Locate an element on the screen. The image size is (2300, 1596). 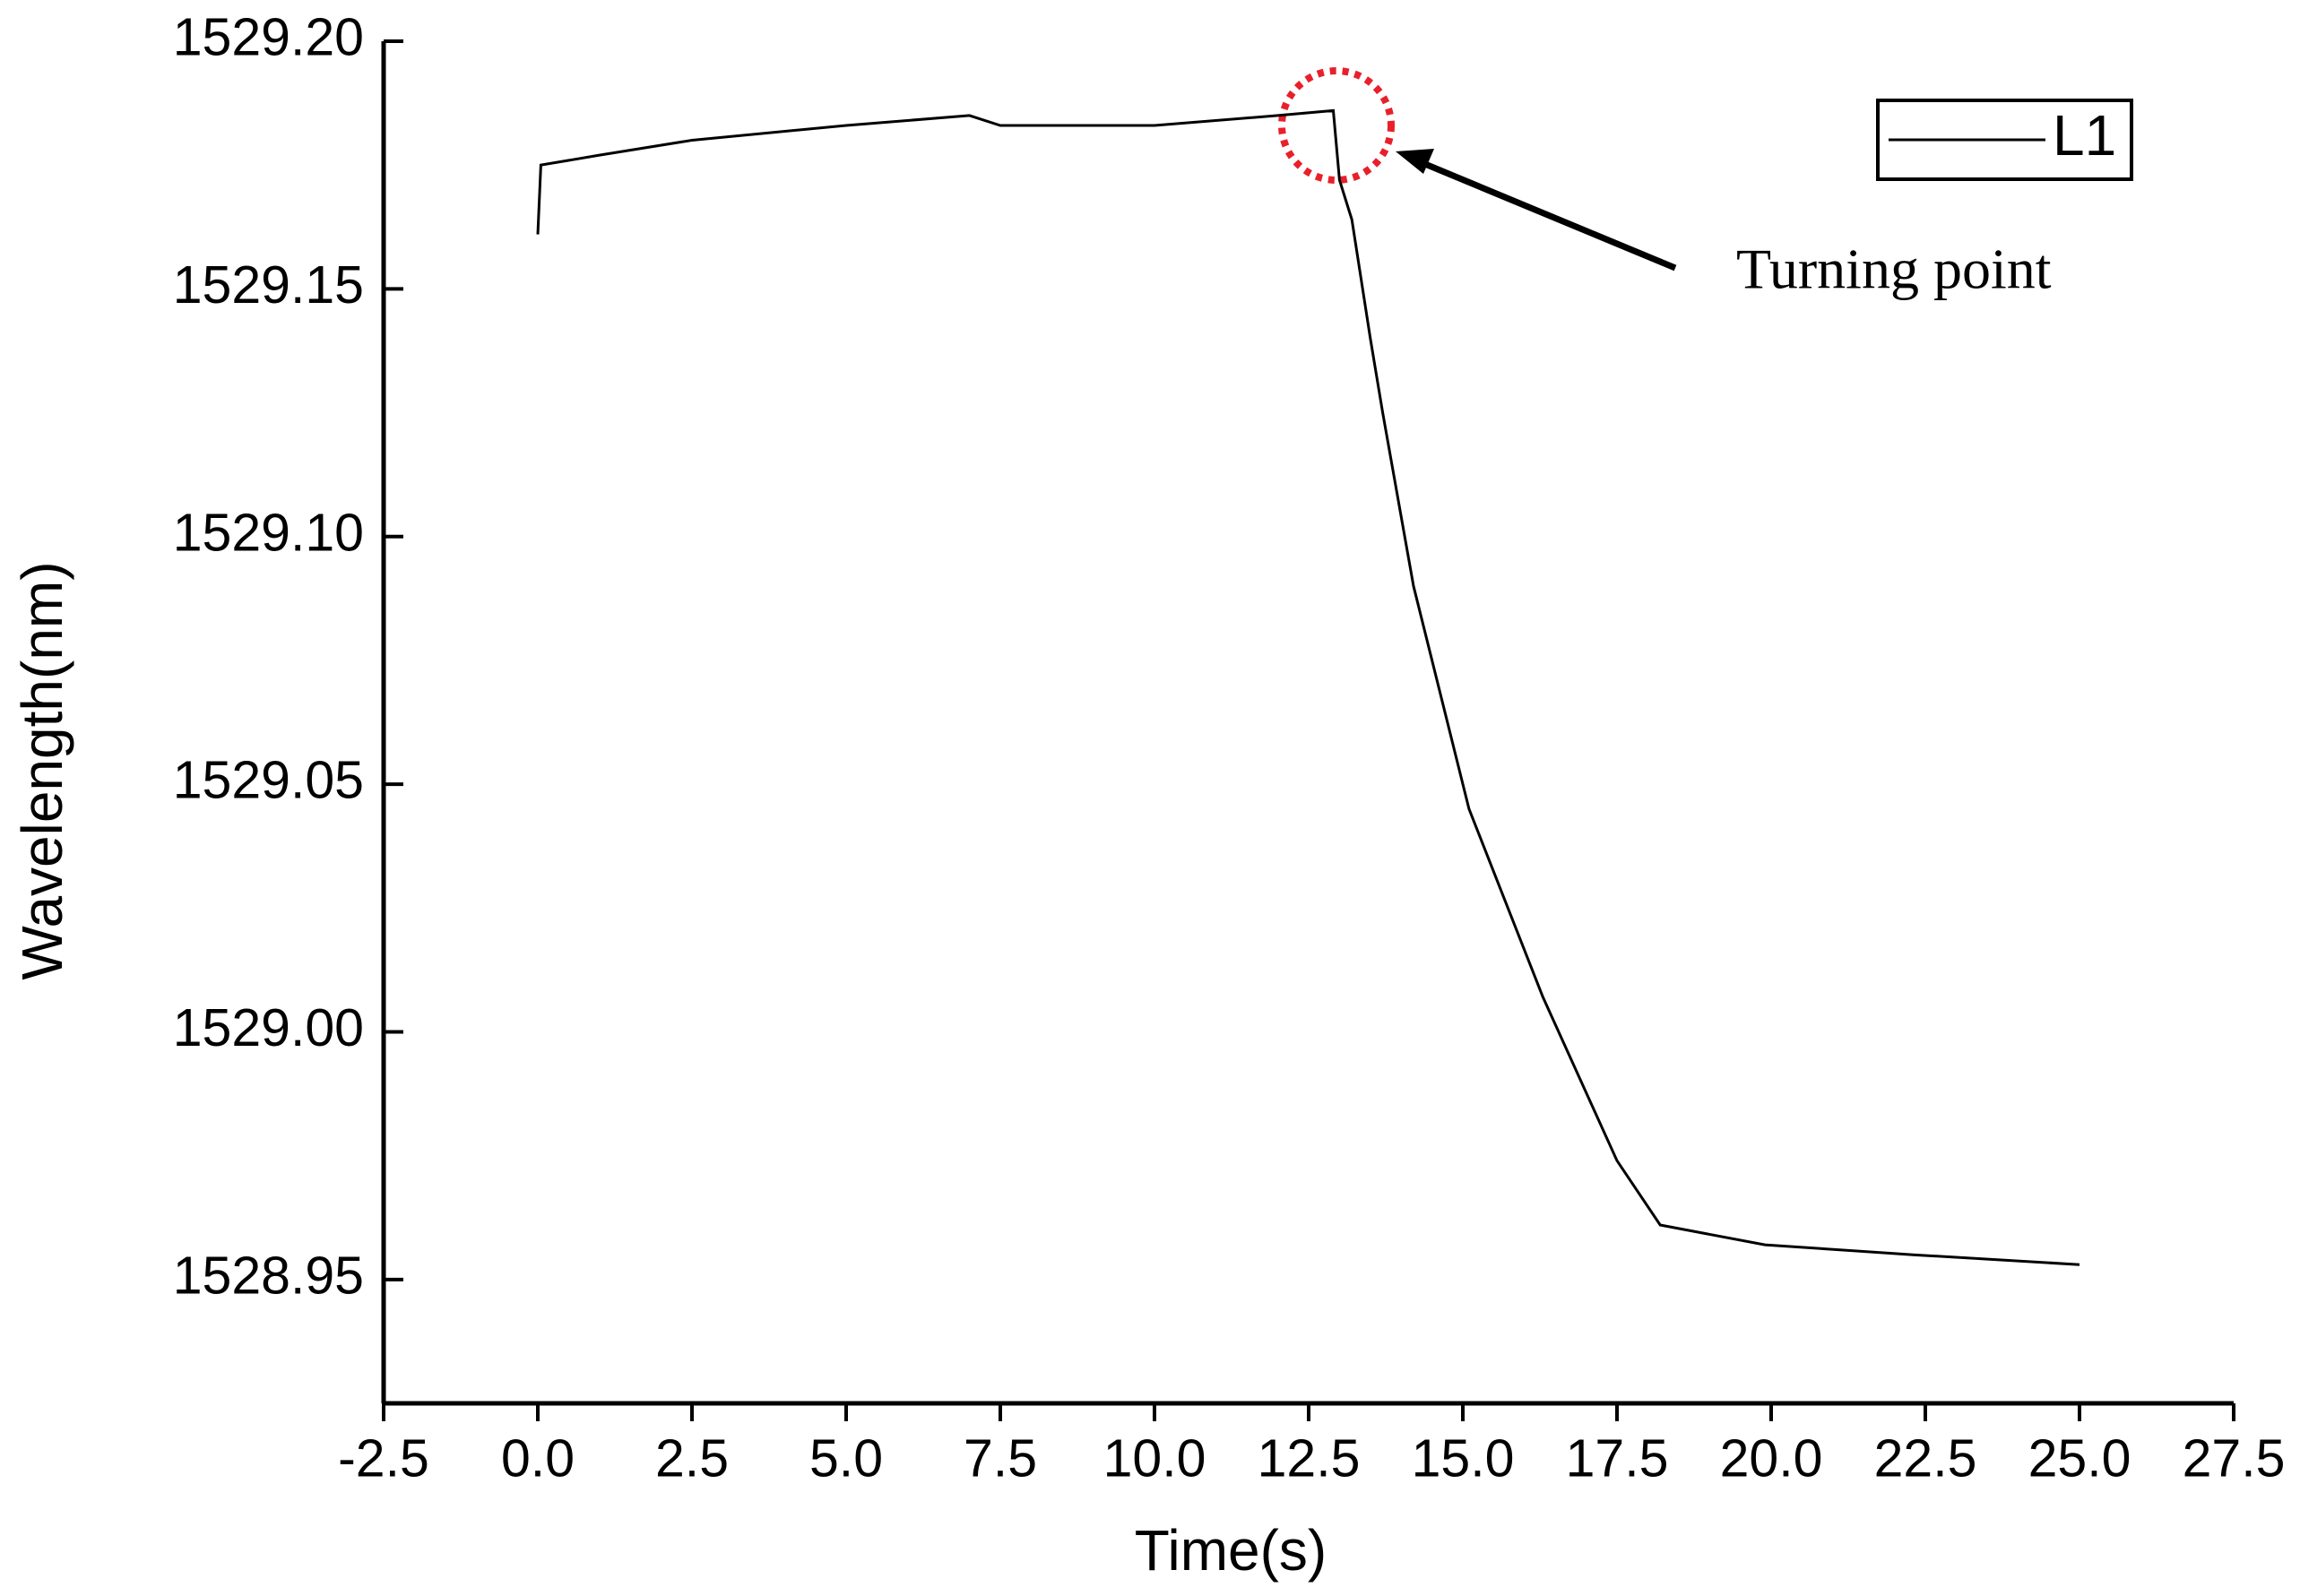
x-tick-label: 0.0 is located at coordinates (538, 1459).